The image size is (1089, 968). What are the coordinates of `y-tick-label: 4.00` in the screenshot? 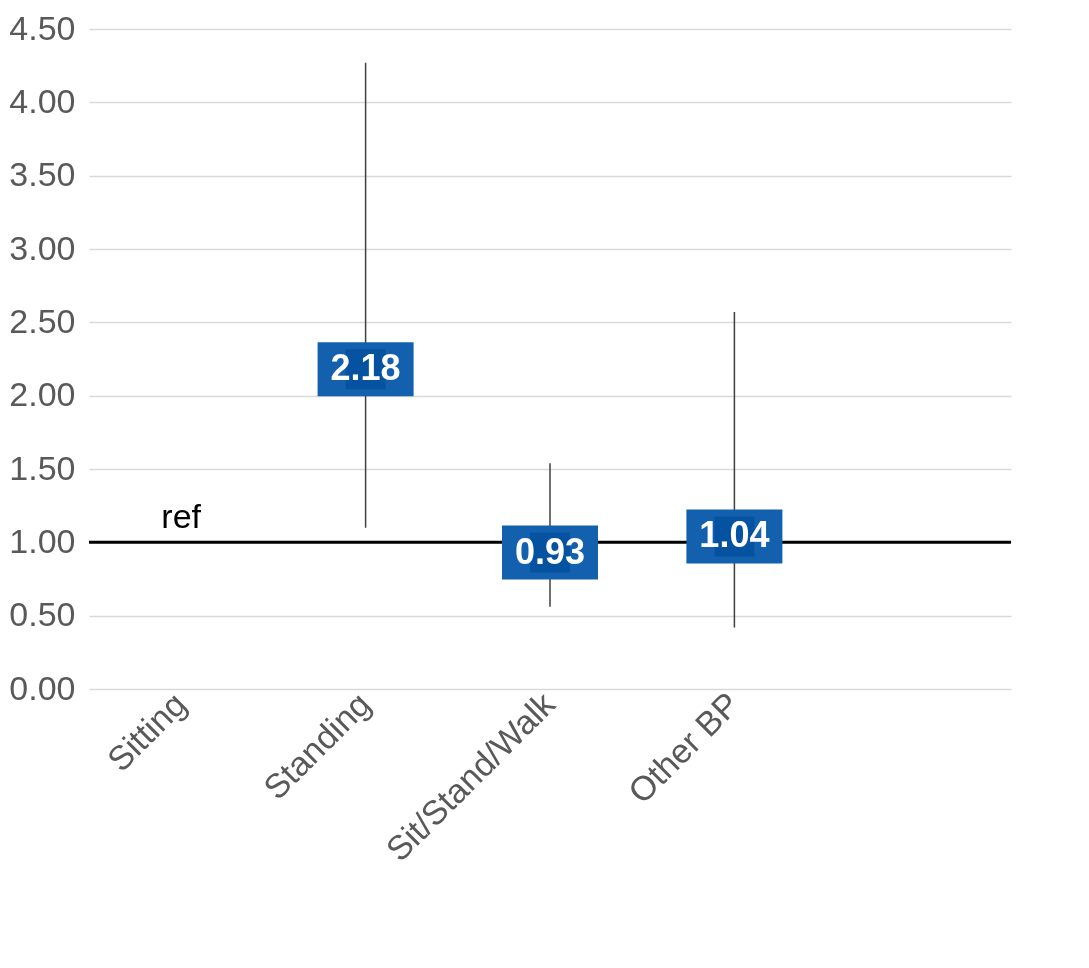 It's located at (42, 100).